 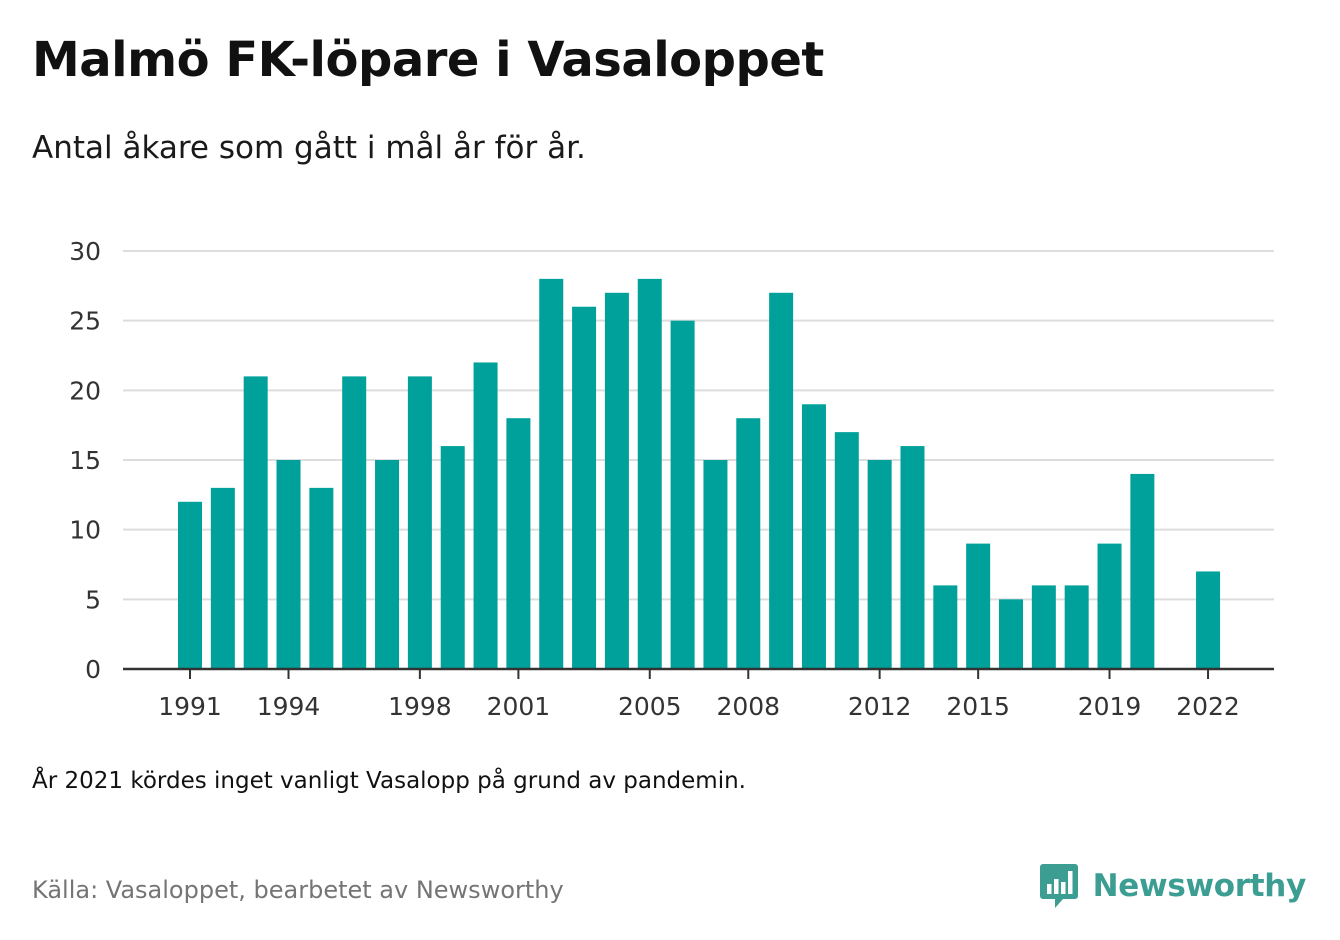 I want to click on y-tick-label: 10, so click(x=85, y=530).